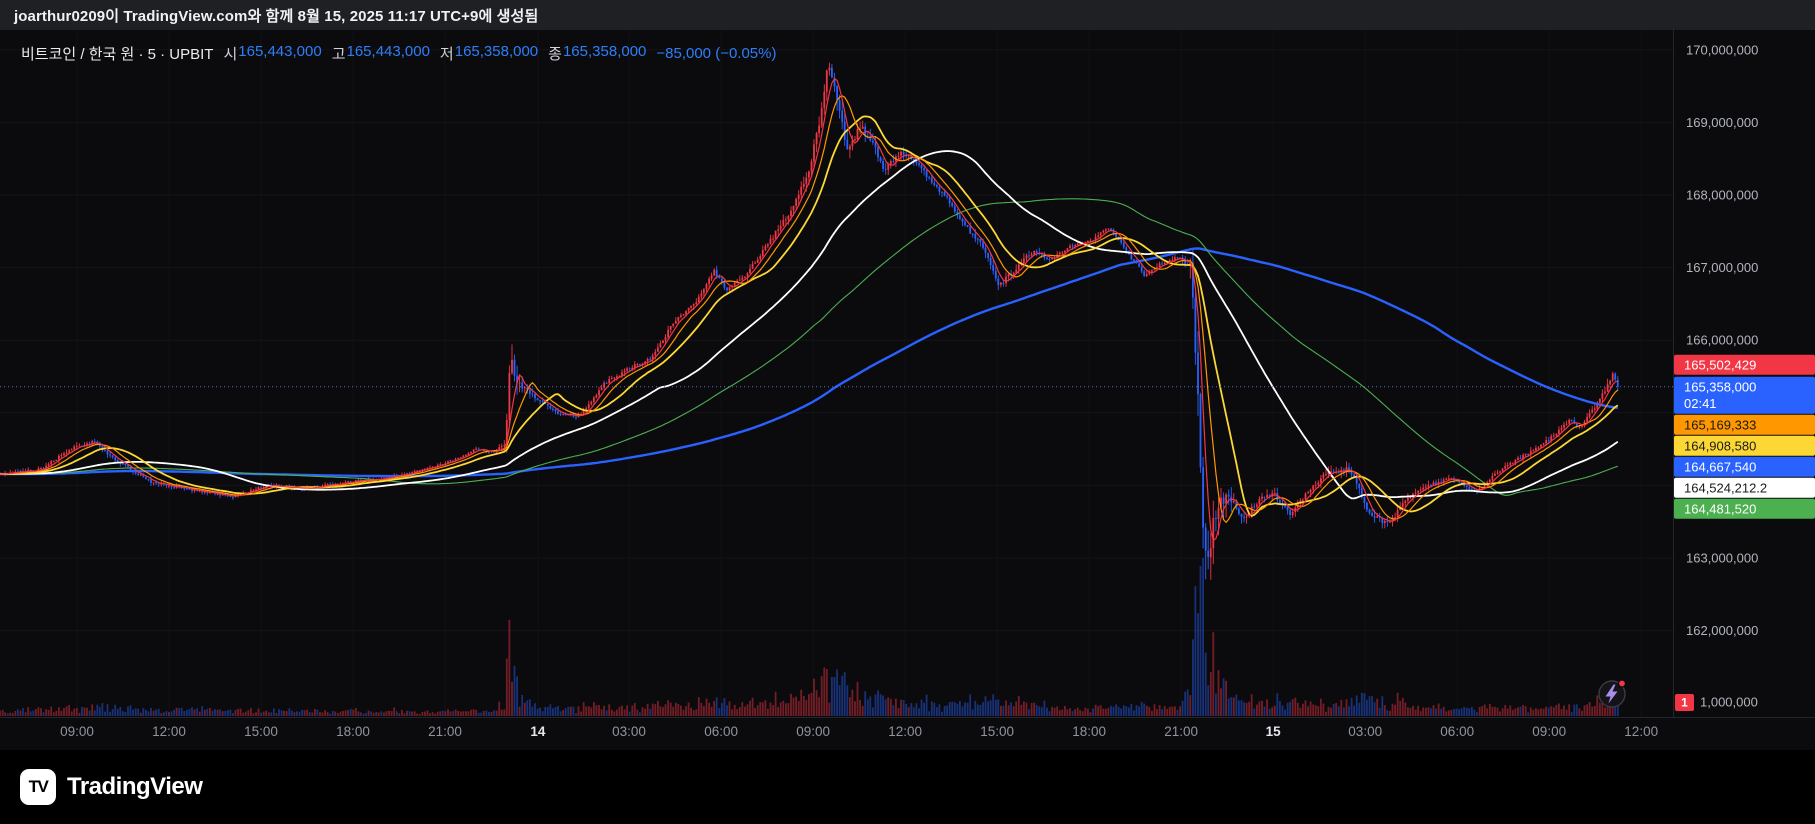 The image size is (1815, 824). Describe the element at coordinates (1720, 364) in the screenshot. I see `flag-value: 165,502,429` at that location.